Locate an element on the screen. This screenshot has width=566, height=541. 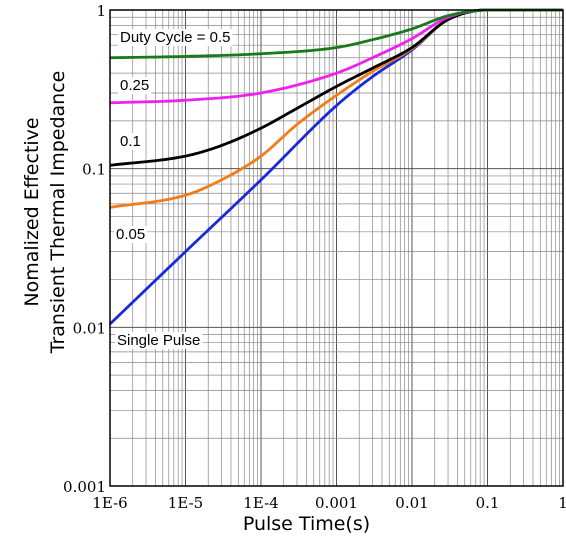
x-tick-label: 1E-6 is located at coordinates (109, 503).